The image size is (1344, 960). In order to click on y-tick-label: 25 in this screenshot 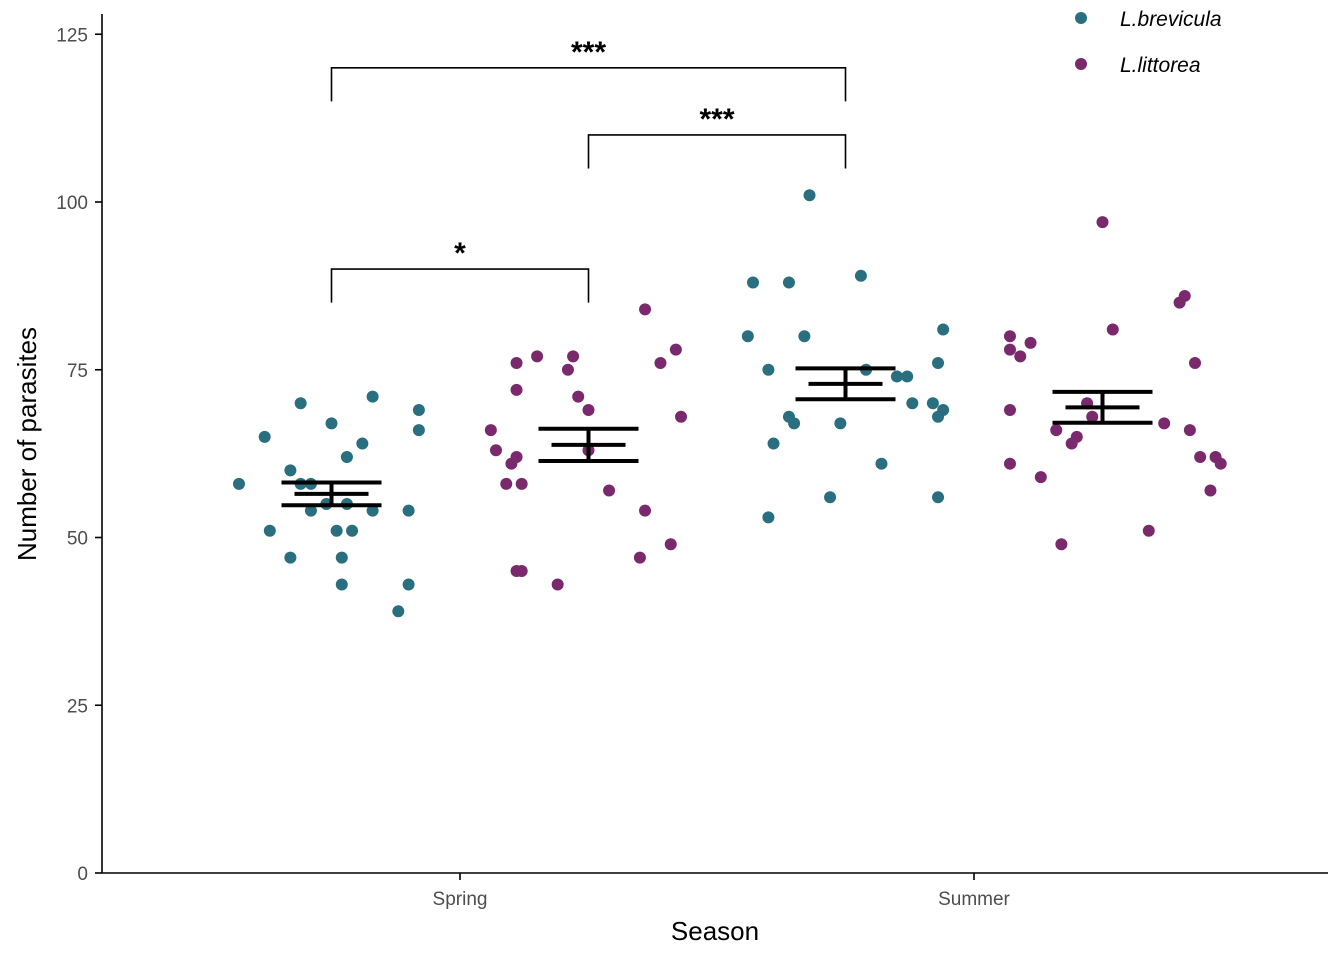, I will do `click(77, 706)`.